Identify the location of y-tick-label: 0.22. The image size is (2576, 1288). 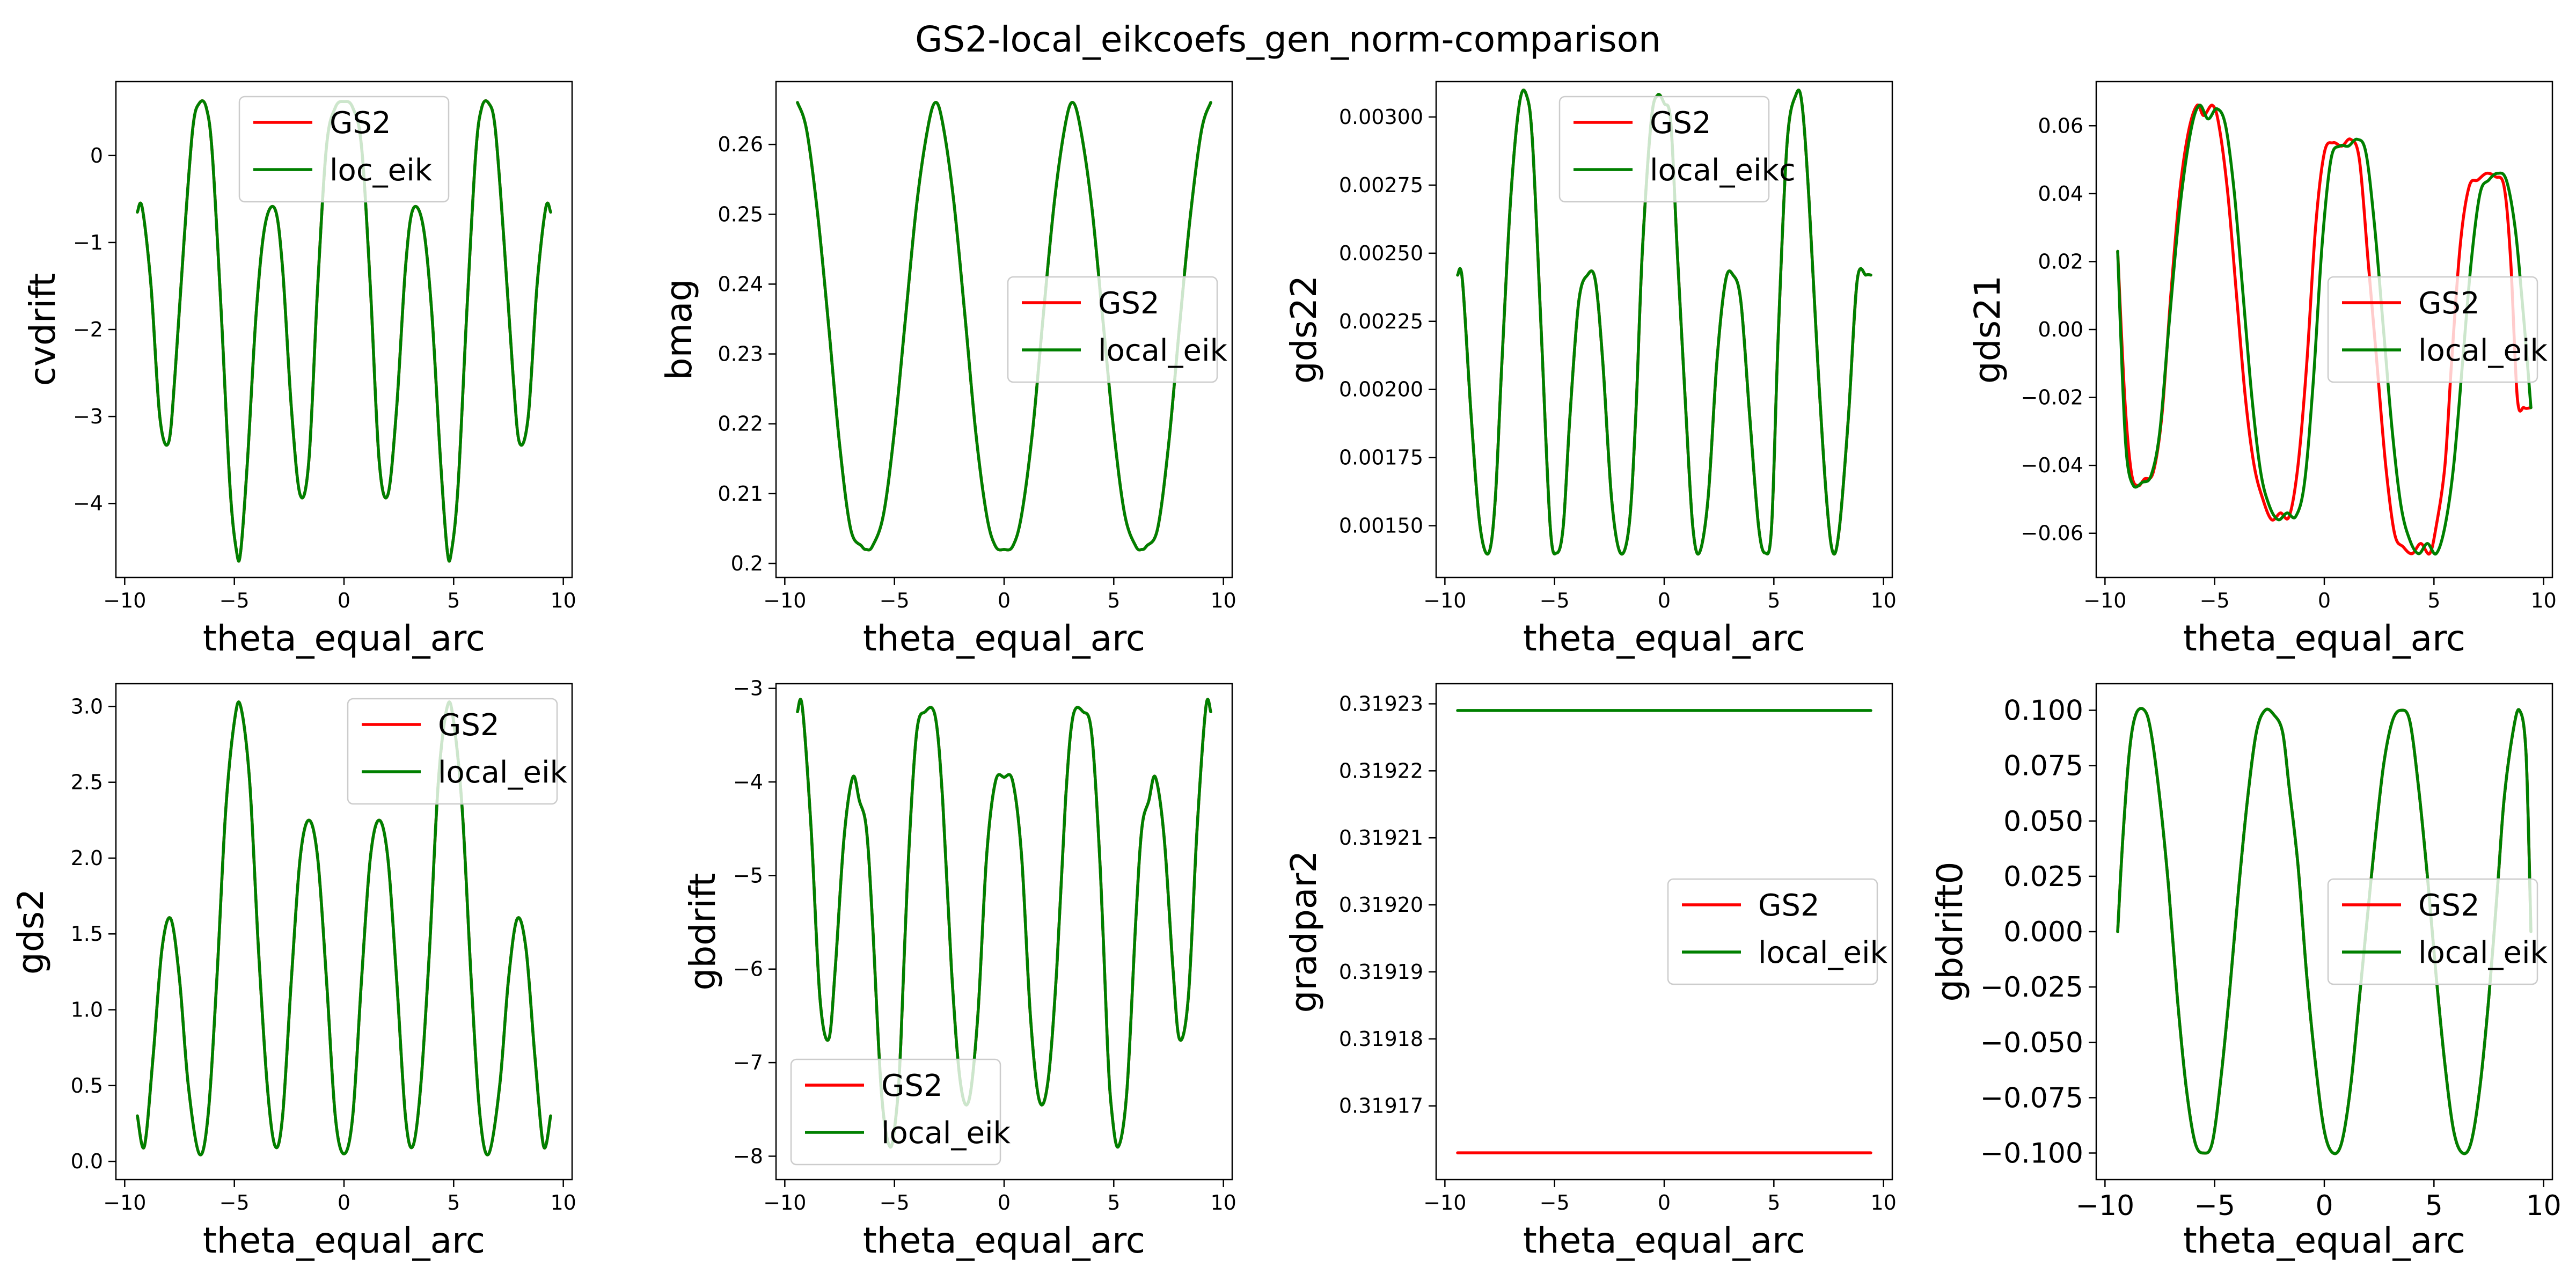
(740, 424).